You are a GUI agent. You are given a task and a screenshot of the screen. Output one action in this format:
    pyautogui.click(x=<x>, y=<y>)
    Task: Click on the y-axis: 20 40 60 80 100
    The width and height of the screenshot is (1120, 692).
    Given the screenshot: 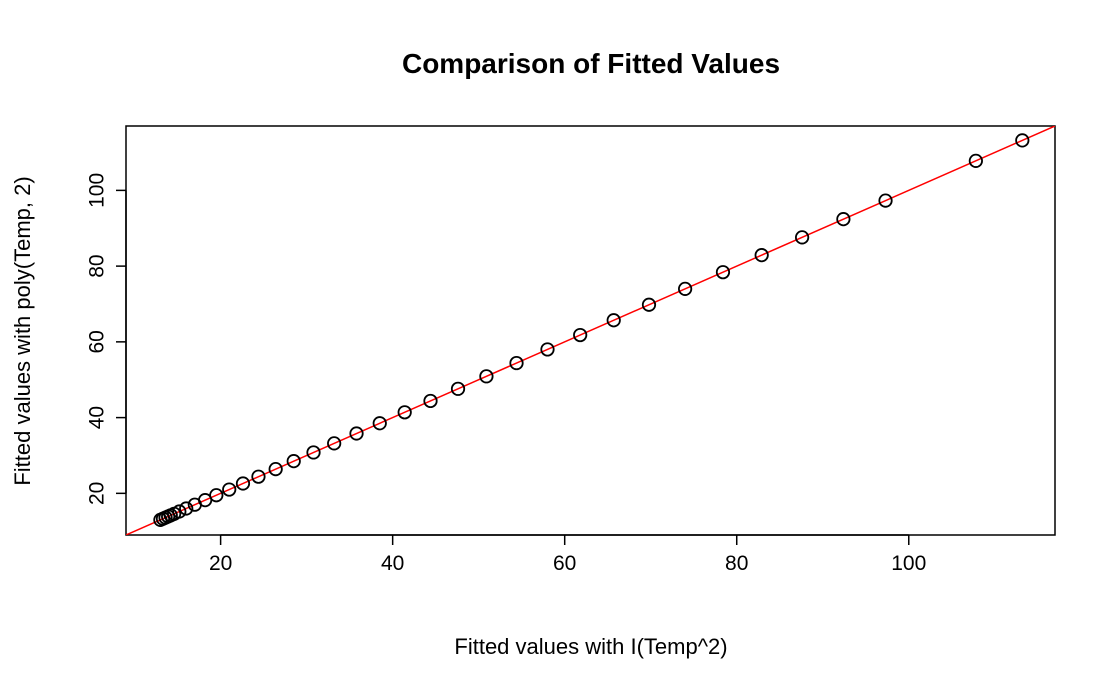 What is the action you would take?
    pyautogui.click(x=106, y=339)
    